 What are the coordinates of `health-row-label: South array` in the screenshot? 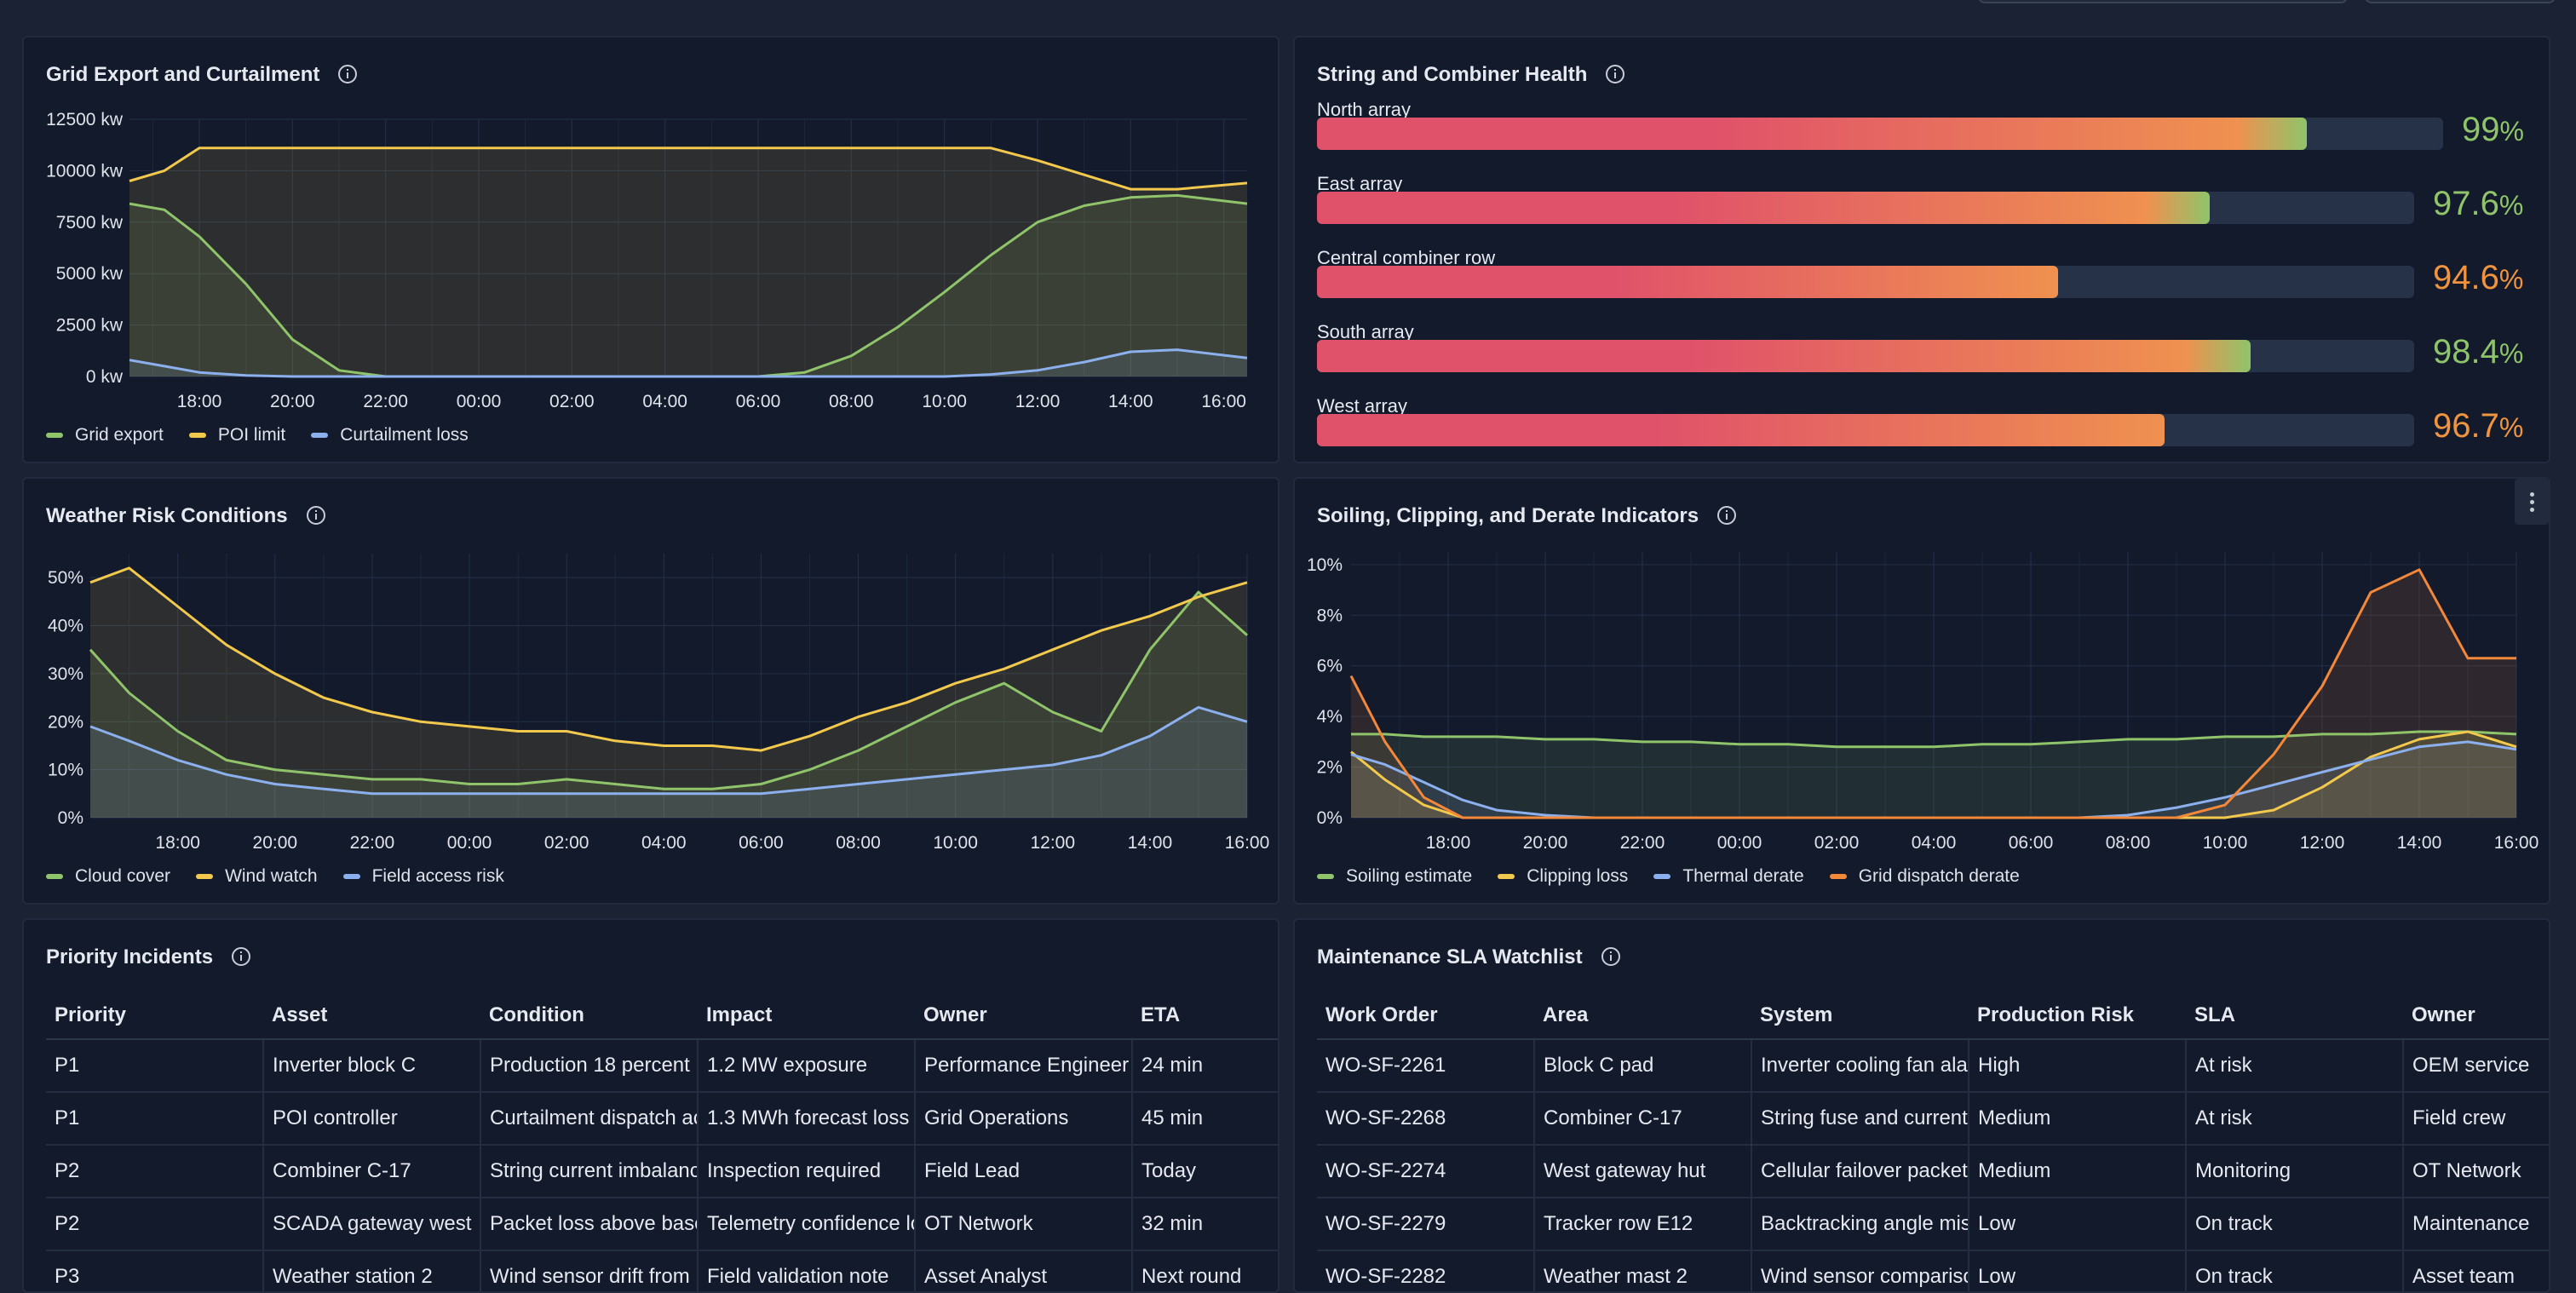 It's located at (1366, 331).